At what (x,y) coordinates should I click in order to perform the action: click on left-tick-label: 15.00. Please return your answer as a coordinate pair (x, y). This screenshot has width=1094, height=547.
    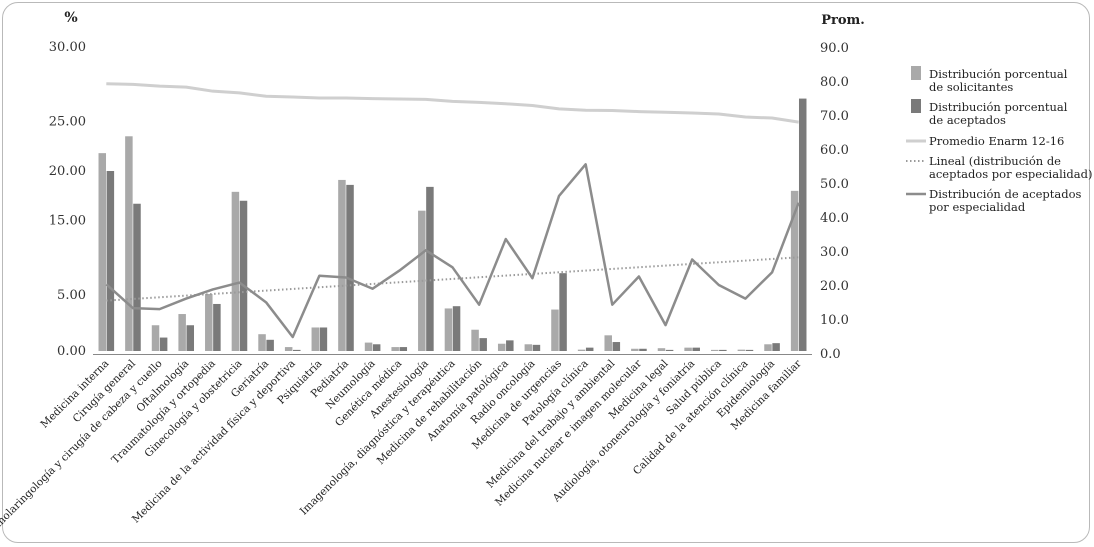
    Looking at the image, I should click on (67, 221).